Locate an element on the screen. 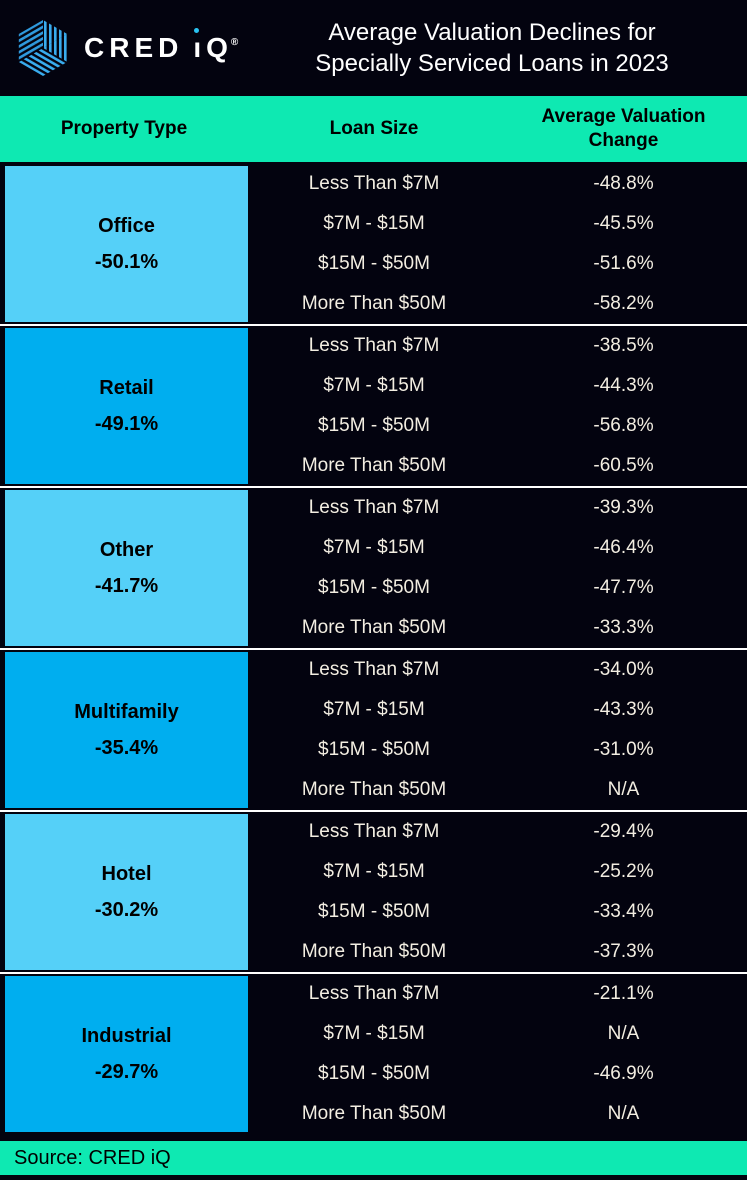  table-row: $7M - $15M -46.4% is located at coordinates (497, 548).